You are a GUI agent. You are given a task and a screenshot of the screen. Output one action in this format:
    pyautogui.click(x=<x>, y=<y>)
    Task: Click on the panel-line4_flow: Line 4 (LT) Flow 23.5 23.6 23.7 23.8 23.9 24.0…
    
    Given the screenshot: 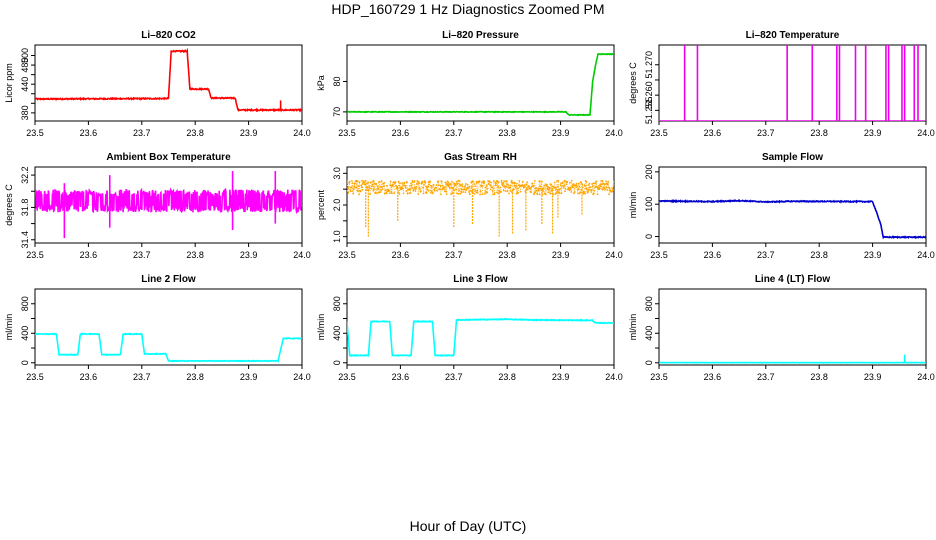 What is the action you would take?
    pyautogui.click(x=781, y=328)
    